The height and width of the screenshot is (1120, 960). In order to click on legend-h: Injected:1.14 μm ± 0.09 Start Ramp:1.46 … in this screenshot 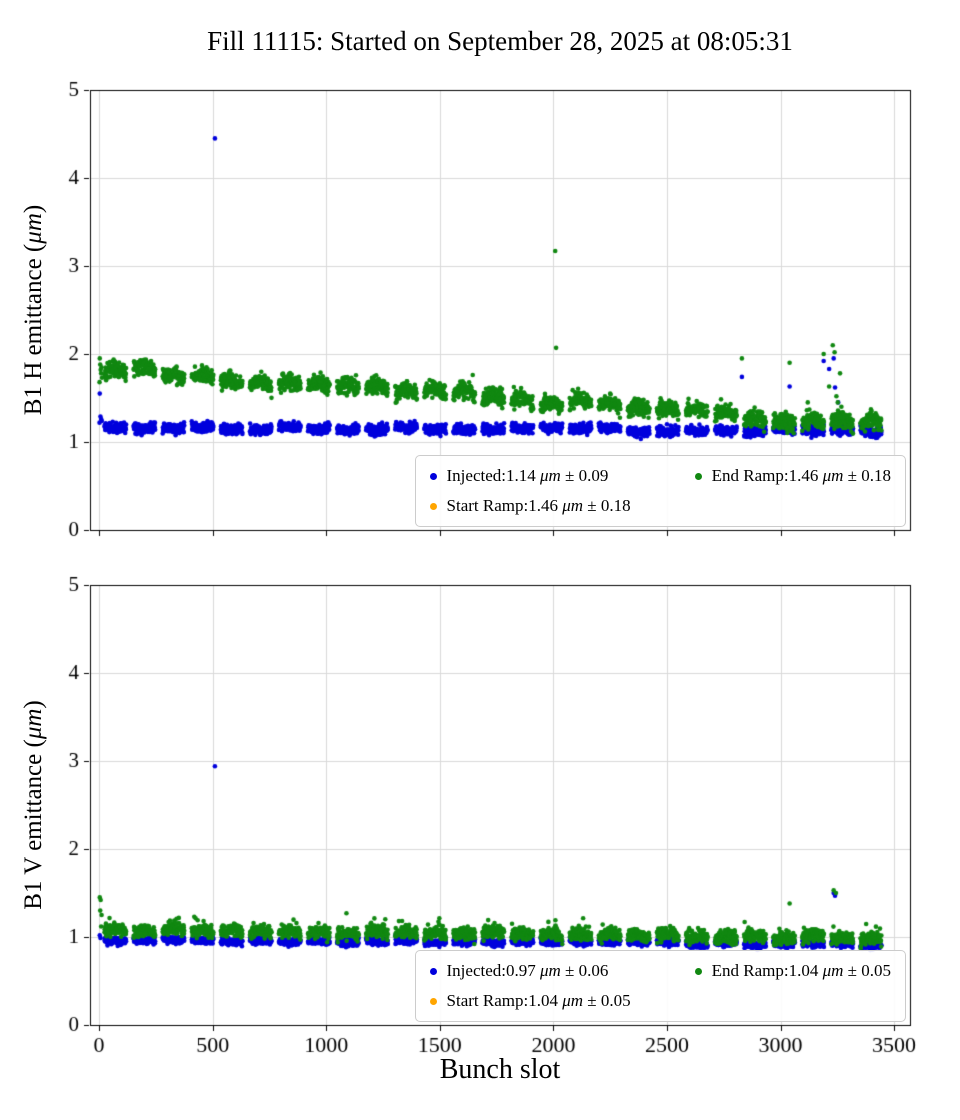, I will do `click(660, 491)`.